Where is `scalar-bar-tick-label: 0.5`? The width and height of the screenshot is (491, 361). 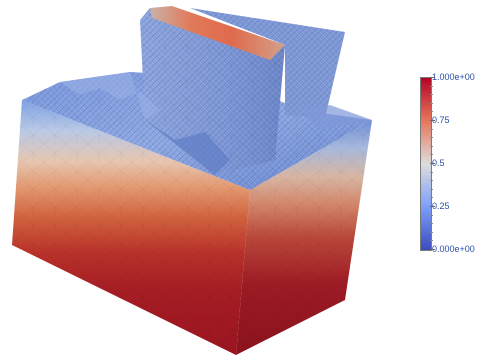
scalar-bar-tick-label: 0.5 is located at coordinates (438, 163).